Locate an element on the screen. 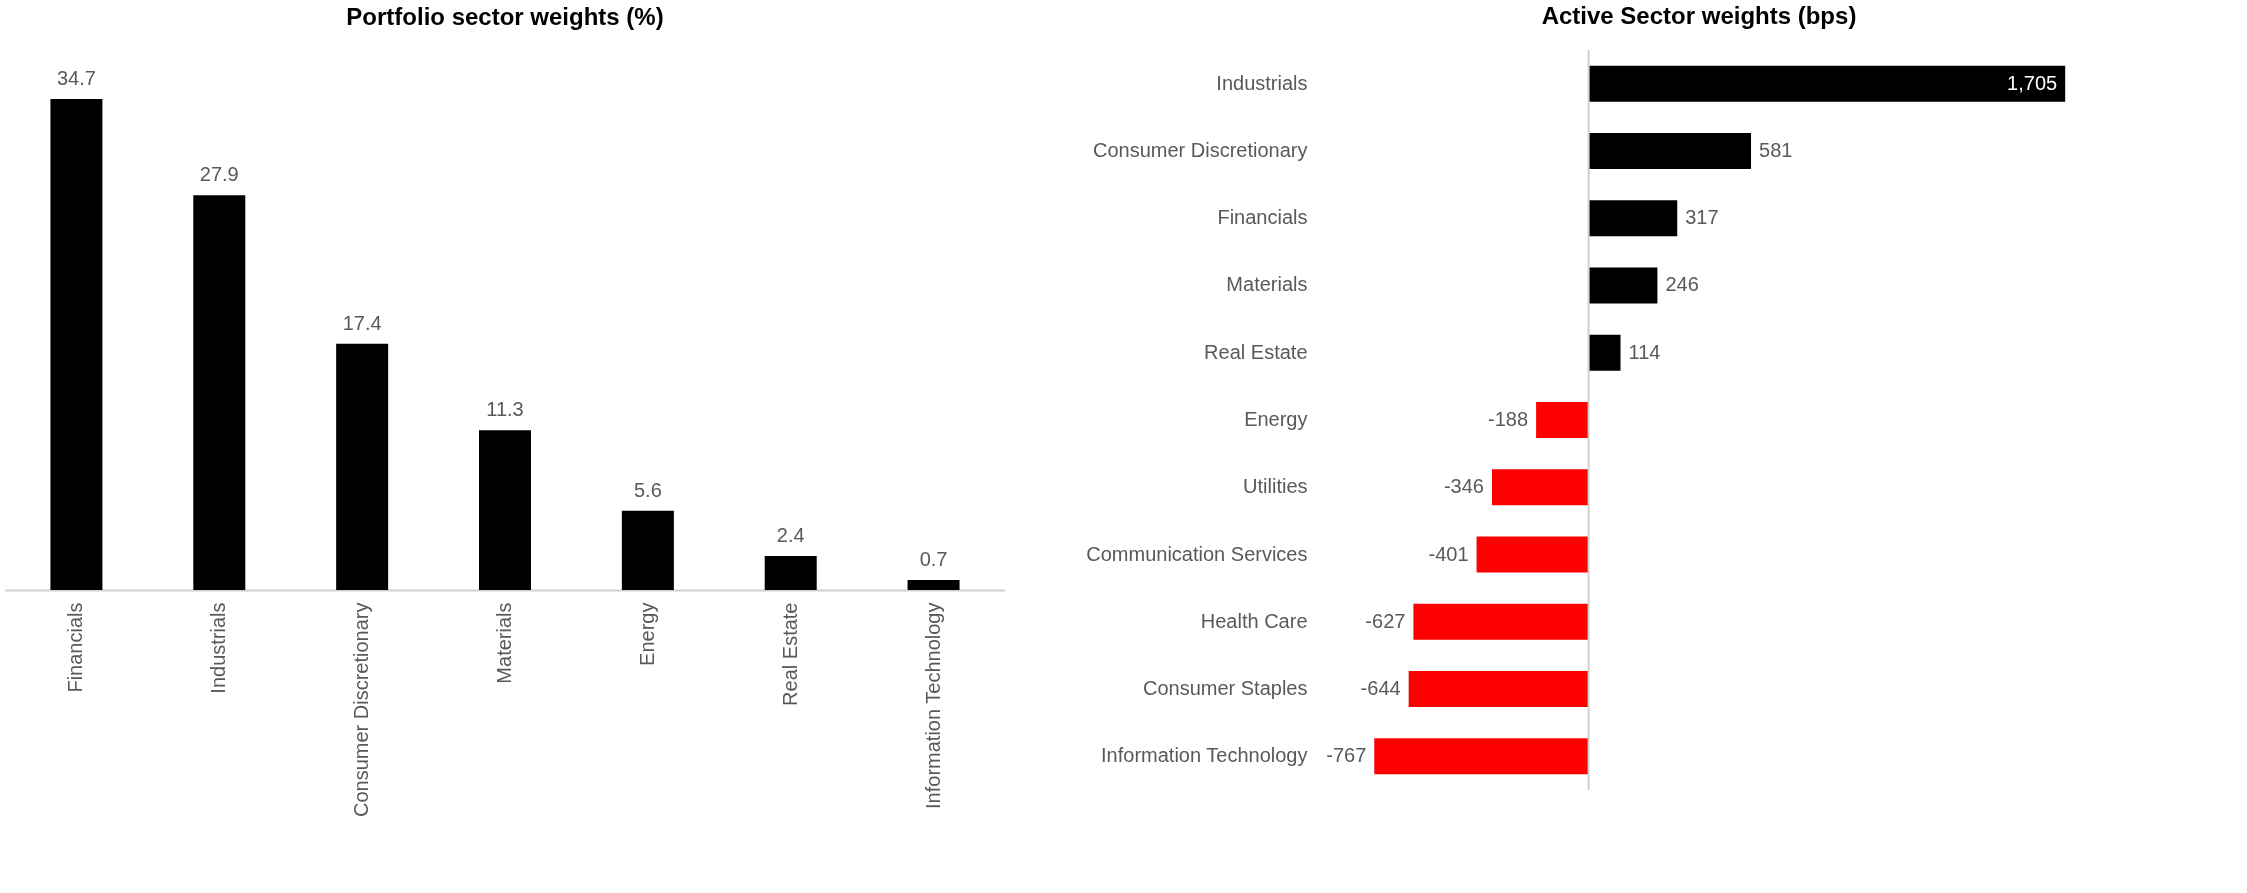 The width and height of the screenshot is (2247, 893). x-tick-label: Real Estate is located at coordinates (789, 654).